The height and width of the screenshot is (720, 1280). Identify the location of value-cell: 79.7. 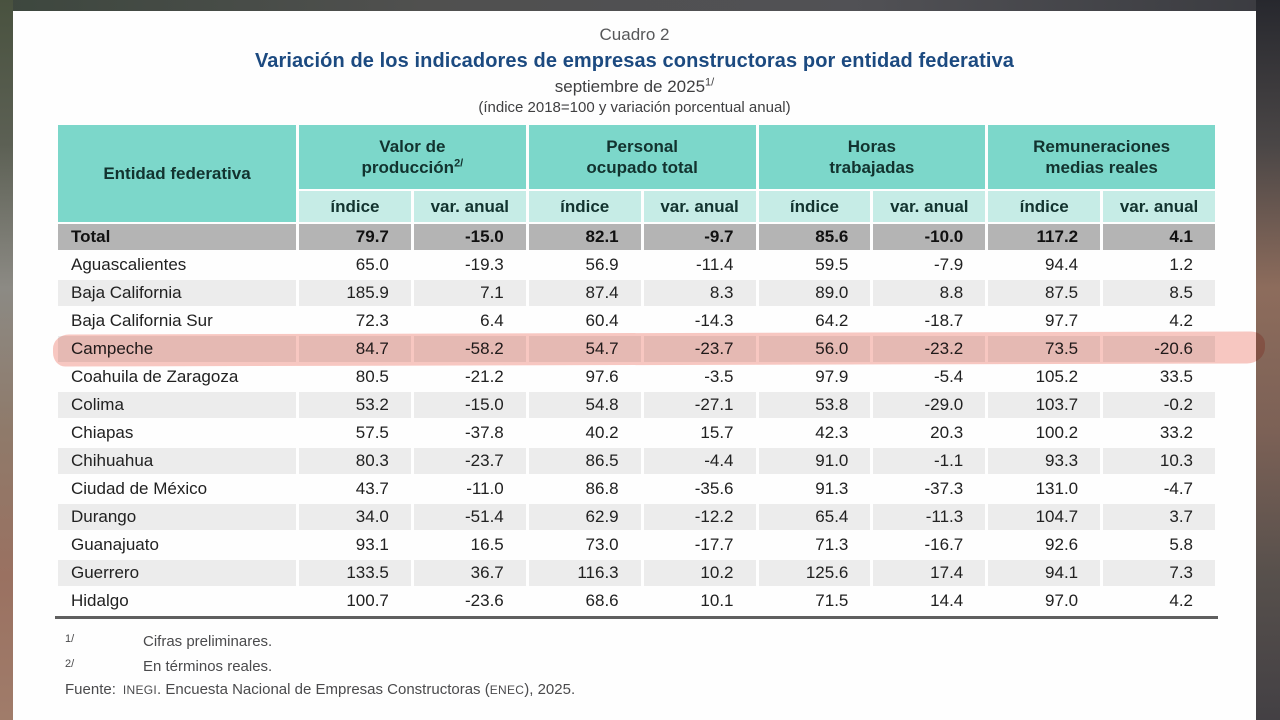
(355, 237).